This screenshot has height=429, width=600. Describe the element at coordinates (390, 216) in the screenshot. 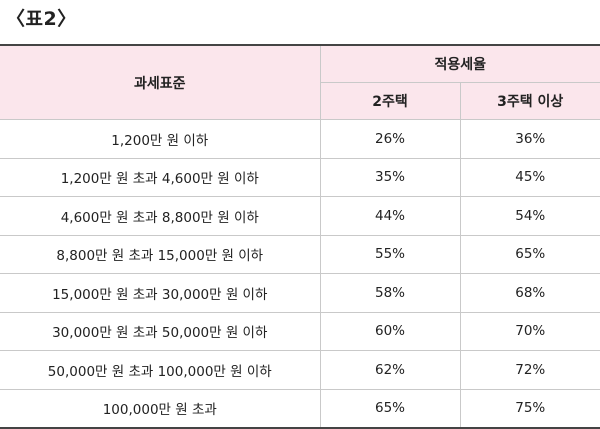

I see `rate-2-houses: 44%` at that location.